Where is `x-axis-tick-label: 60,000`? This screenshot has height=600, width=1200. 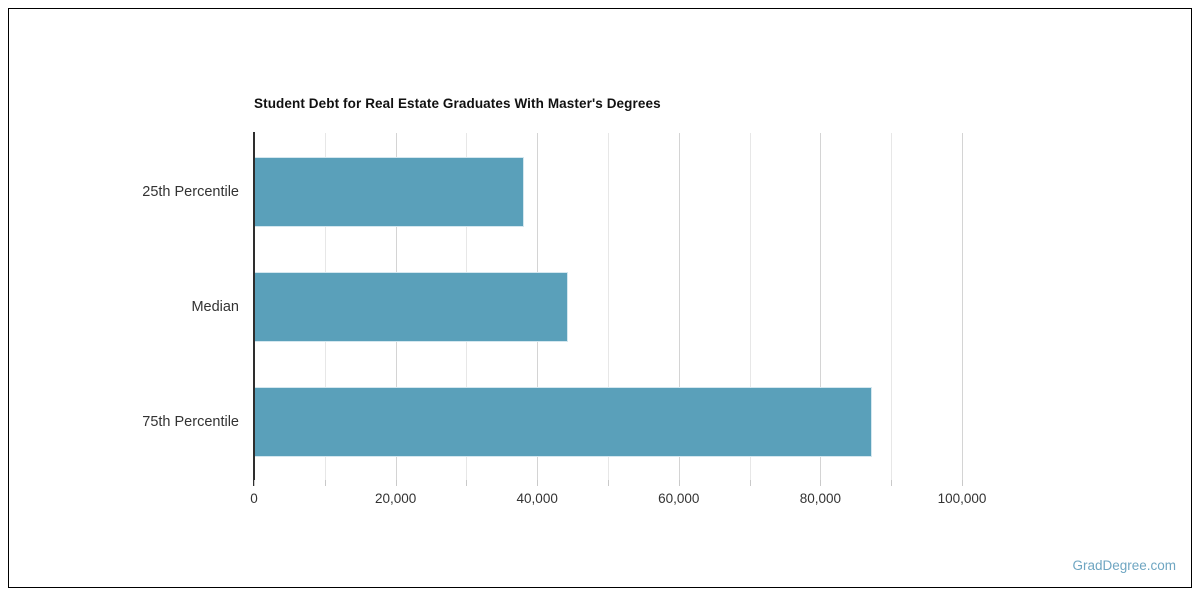
x-axis-tick-label: 60,000 is located at coordinates (679, 498).